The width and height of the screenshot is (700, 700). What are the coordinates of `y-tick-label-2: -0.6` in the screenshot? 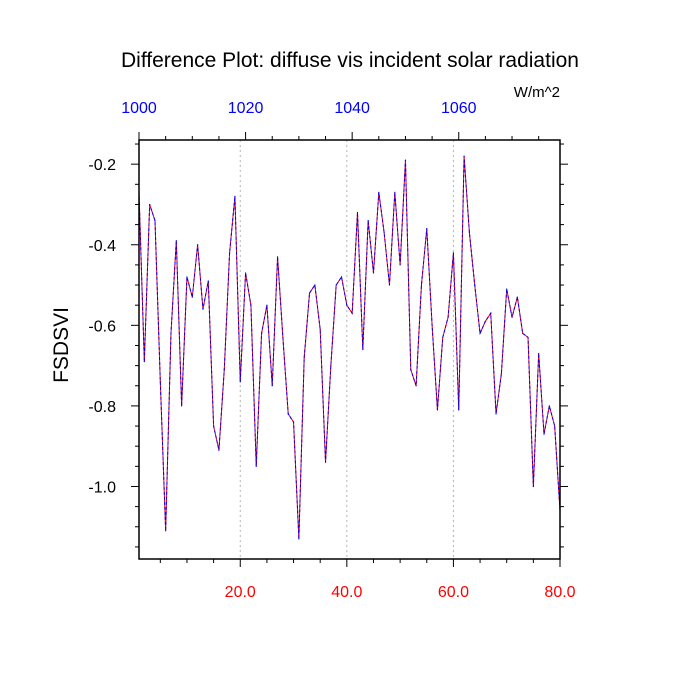 It's located at (102, 326).